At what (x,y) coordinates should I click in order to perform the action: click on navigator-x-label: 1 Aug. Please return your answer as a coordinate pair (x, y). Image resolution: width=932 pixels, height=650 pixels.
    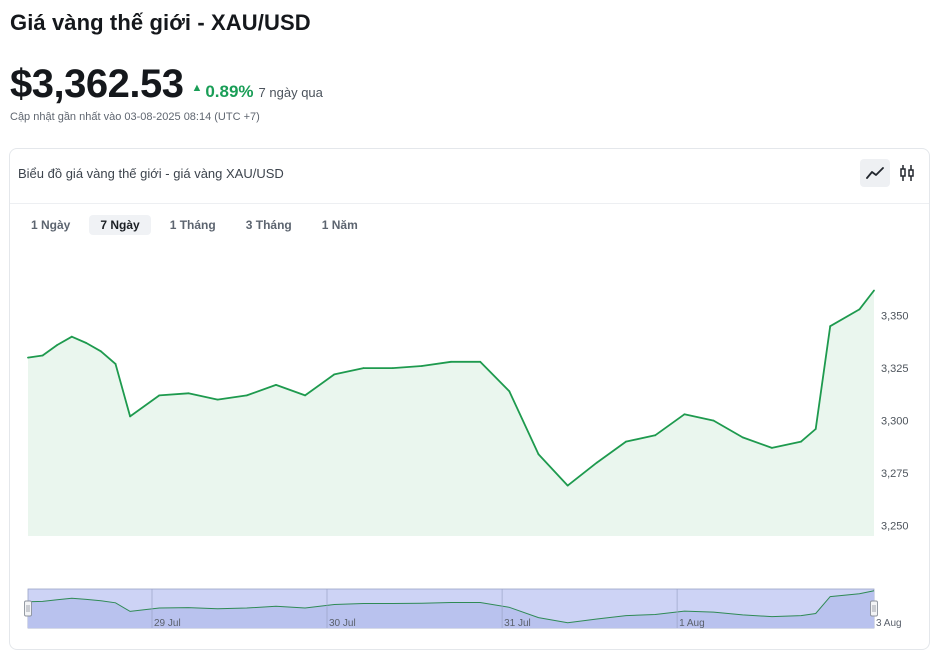
    Looking at the image, I should click on (692, 623).